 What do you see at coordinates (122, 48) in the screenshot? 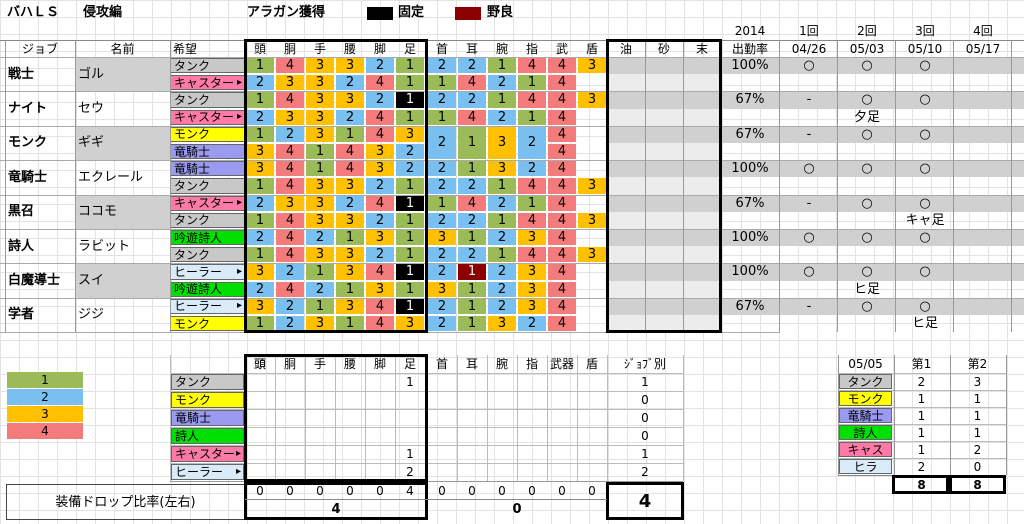
I see `name-header: 名前` at bounding box center [122, 48].